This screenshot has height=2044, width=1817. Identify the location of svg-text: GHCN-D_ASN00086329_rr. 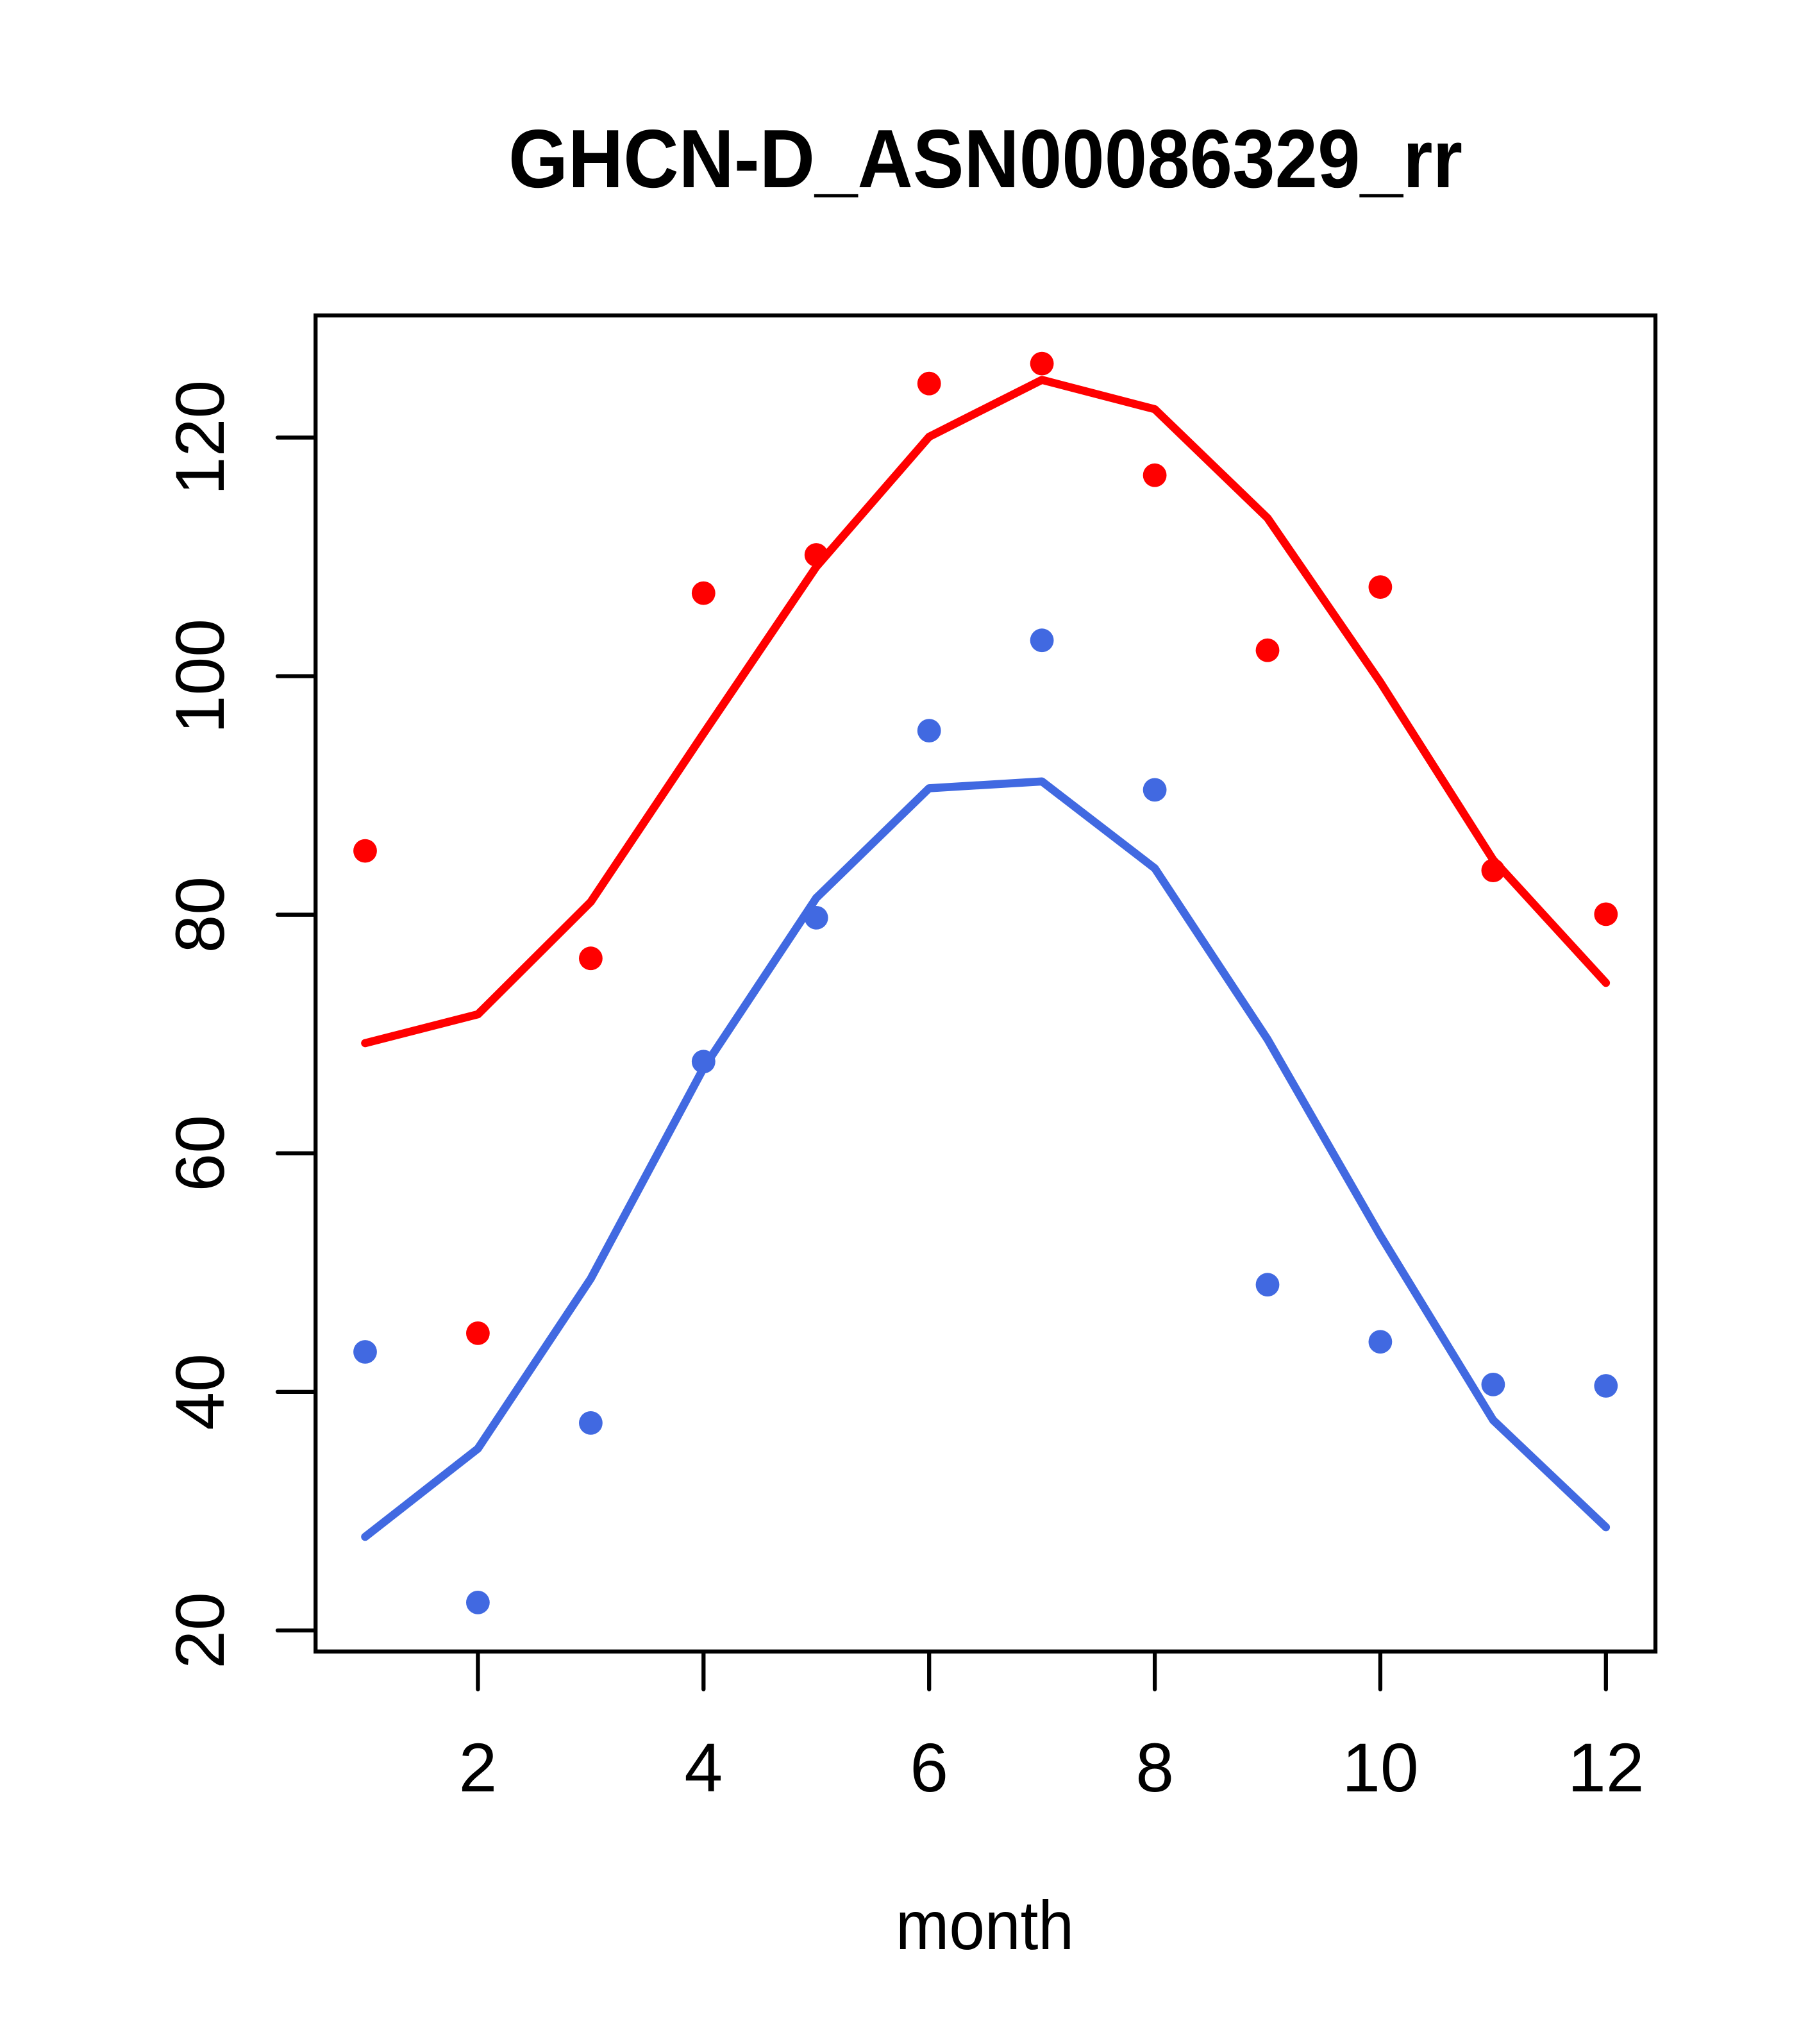
(985, 159).